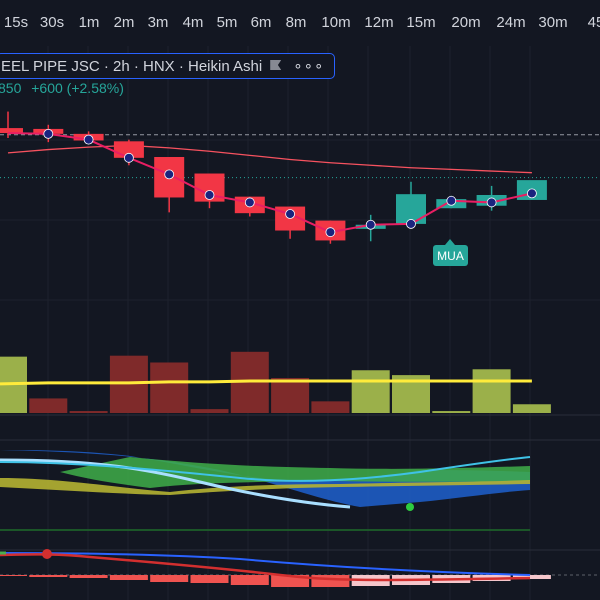 Image resolution: width=600 pixels, height=600 pixels. I want to click on macd-red-line, so click(265, 567).